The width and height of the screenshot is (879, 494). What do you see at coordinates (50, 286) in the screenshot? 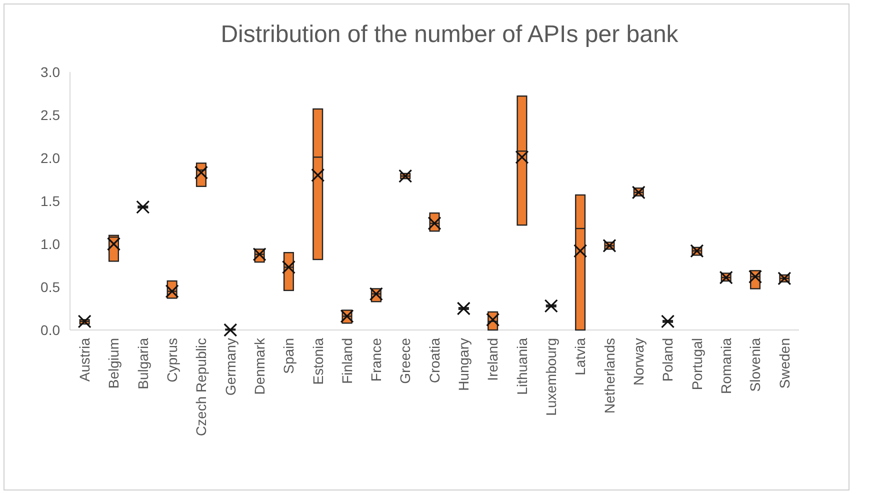
I see `y-tick-label: 0.5` at bounding box center [50, 286].